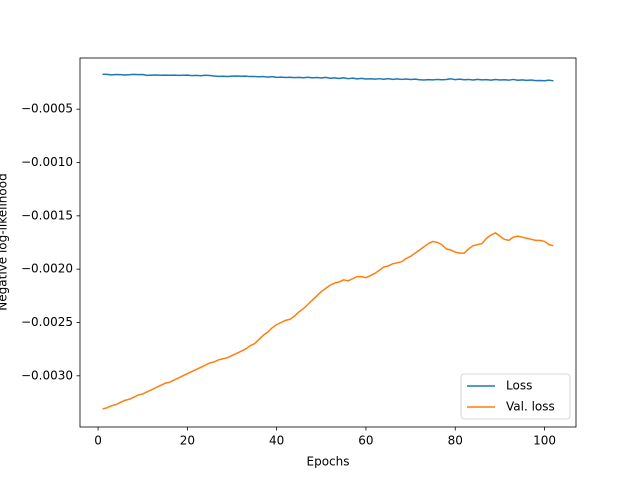 The image size is (640, 480). Describe the element at coordinates (530, 407) in the screenshot. I see `legend-label: Val. loss` at that location.